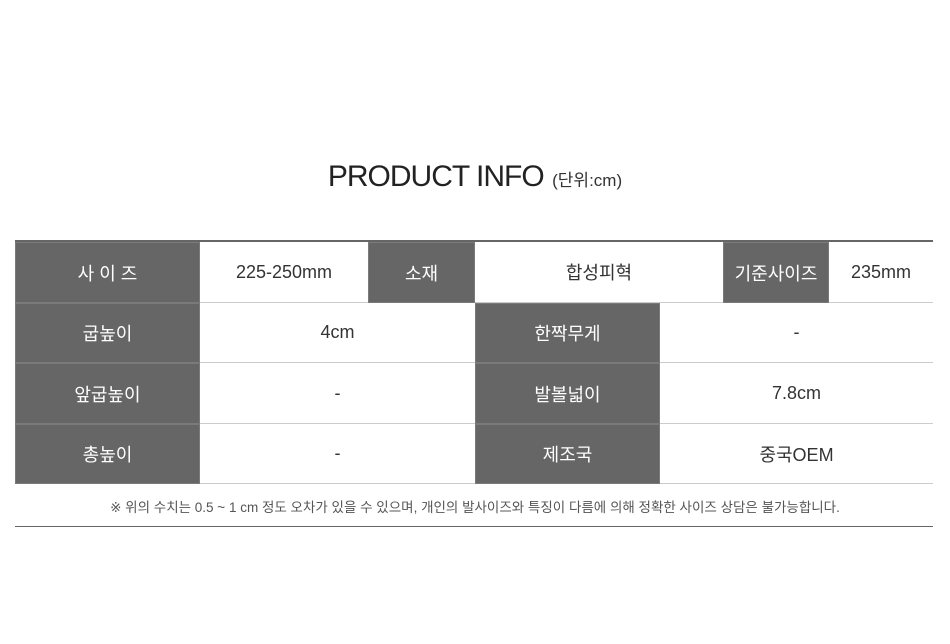 The image size is (950, 644). I want to click on foot-width-label: 발볼넓이, so click(567, 393).